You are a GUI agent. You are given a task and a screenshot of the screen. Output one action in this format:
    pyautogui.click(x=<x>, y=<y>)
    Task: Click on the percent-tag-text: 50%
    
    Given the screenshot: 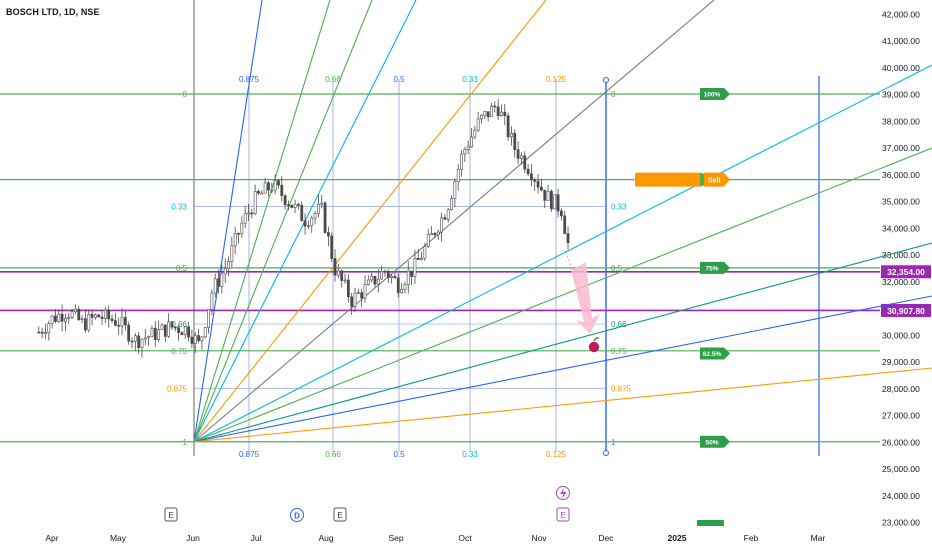 What is the action you would take?
    pyautogui.click(x=711, y=442)
    